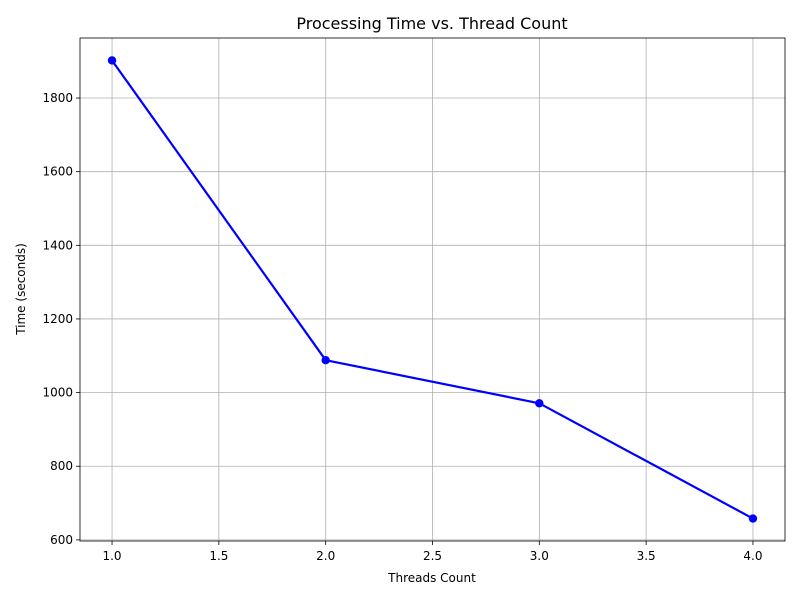 Image resolution: width=800 pixels, height=600 pixels. I want to click on y-tick-label: 1200, so click(57, 319).